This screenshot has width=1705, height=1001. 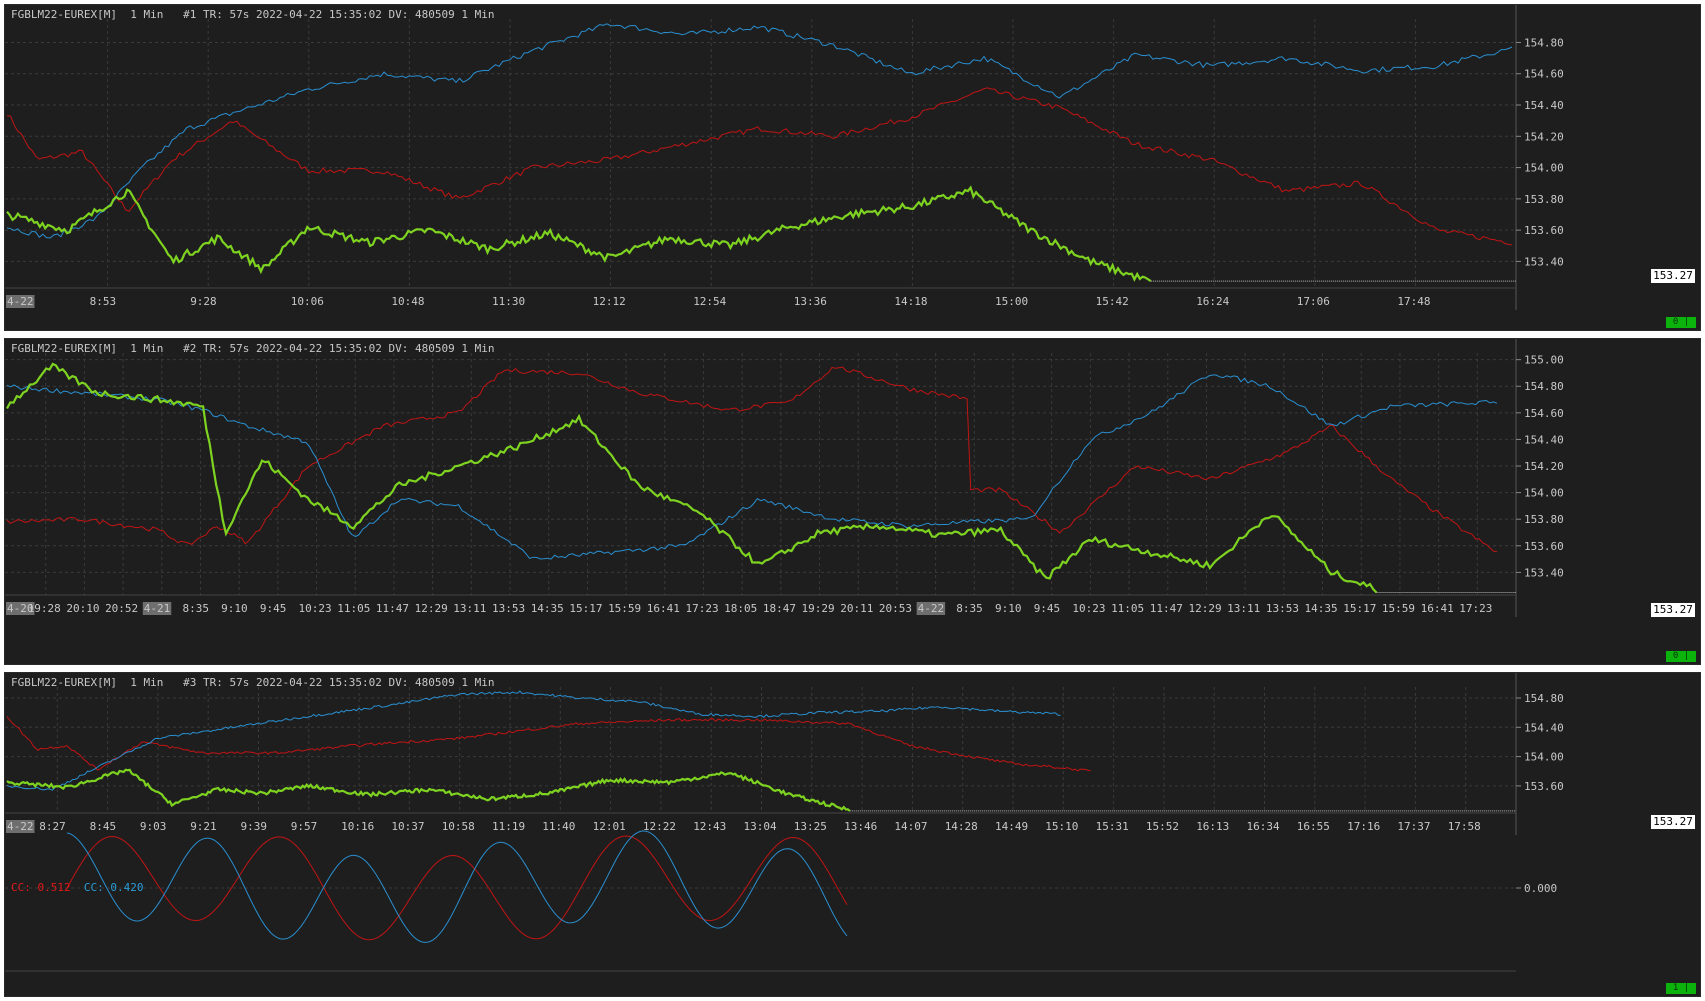 I want to click on x-tick-label: 15:42, so click(x=1112, y=301).